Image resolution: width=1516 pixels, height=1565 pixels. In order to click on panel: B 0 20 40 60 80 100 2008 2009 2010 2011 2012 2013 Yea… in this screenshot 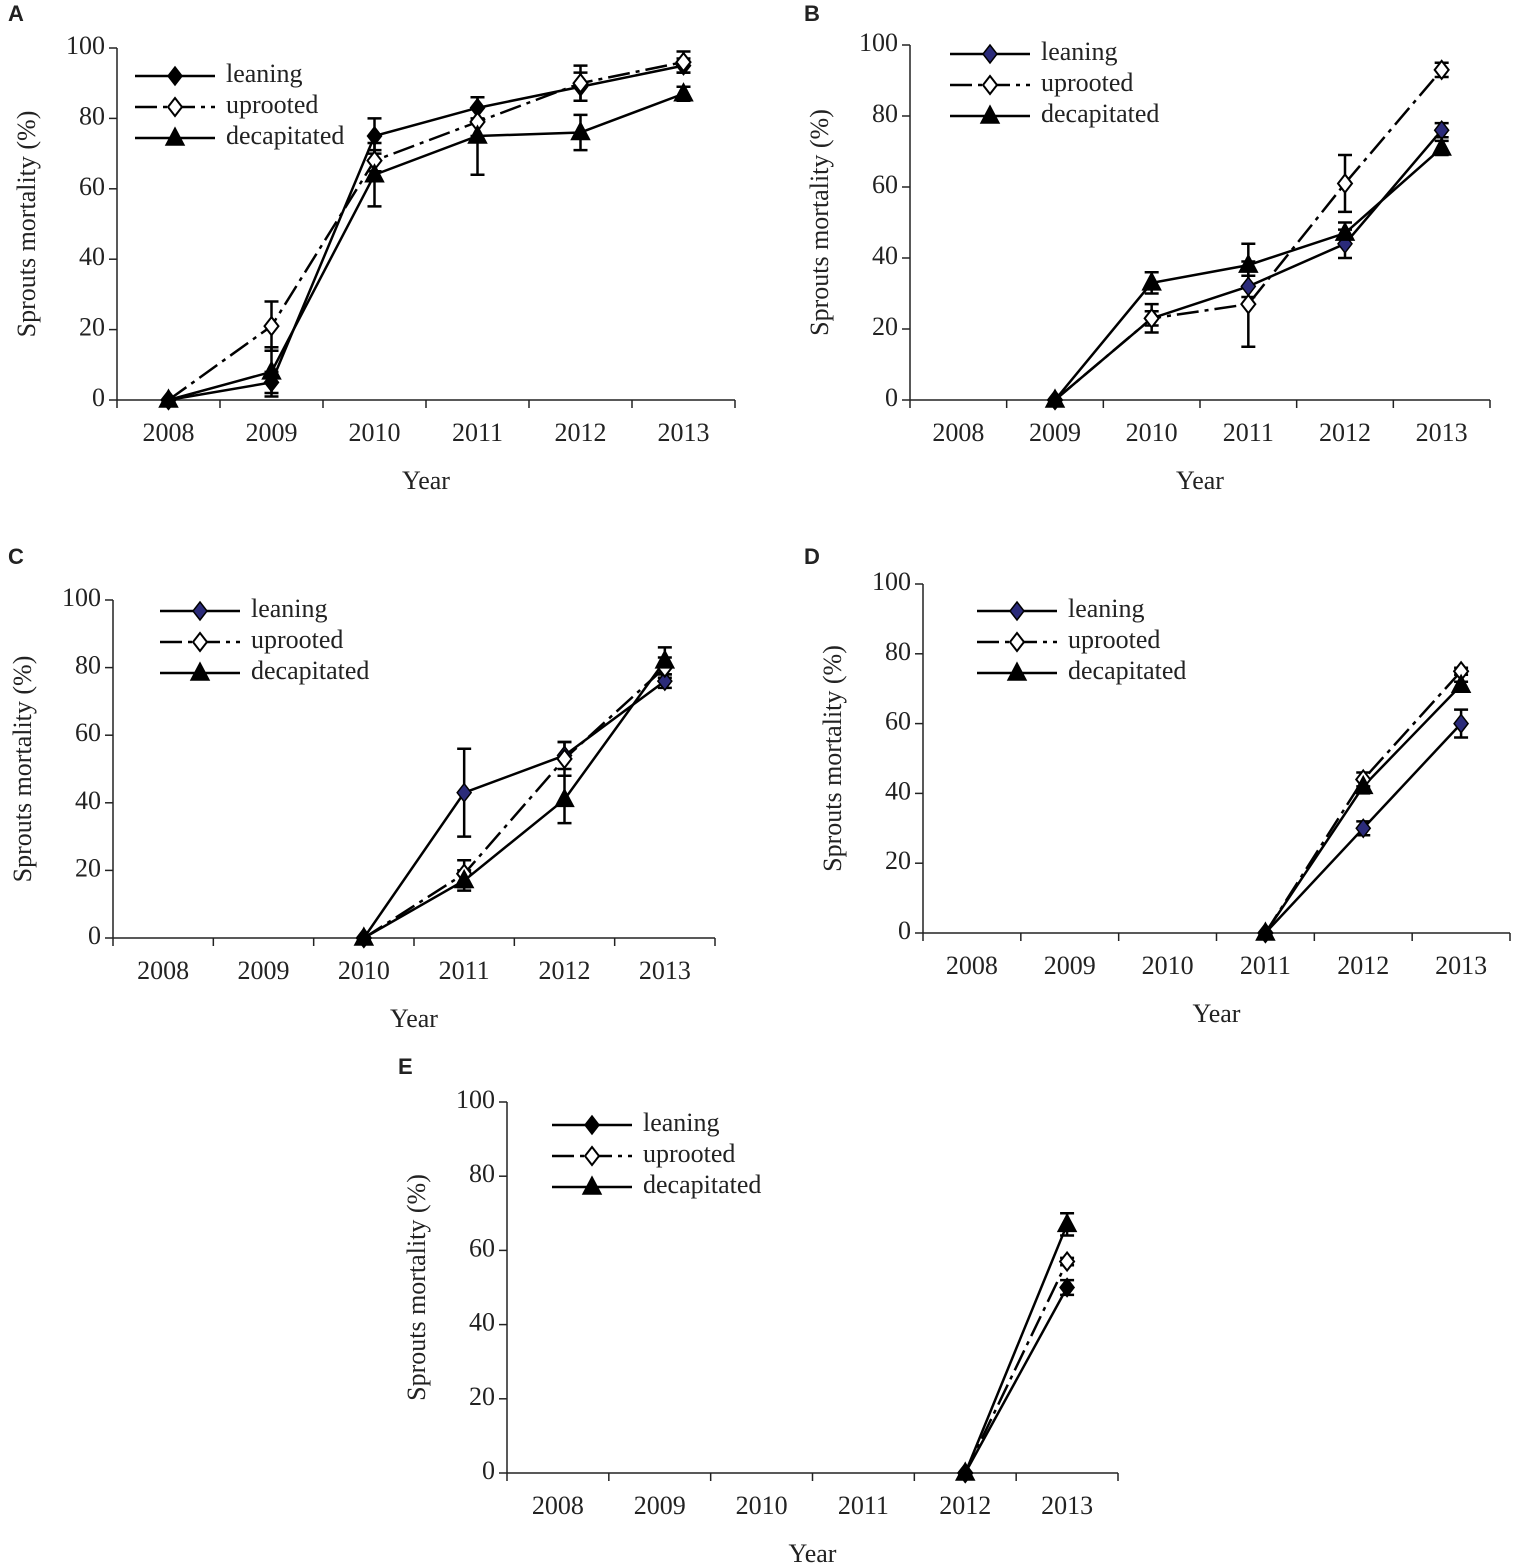, I will do `click(1147, 248)`.